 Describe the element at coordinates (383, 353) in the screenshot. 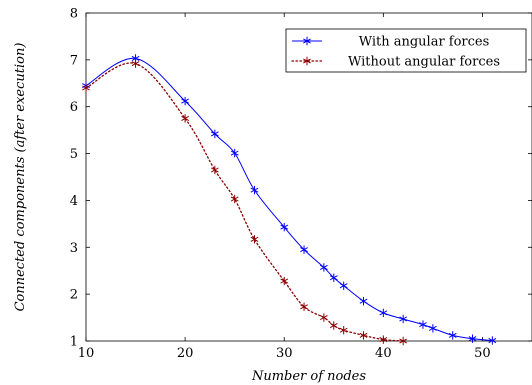

I see `x-tick-label: 40` at that location.